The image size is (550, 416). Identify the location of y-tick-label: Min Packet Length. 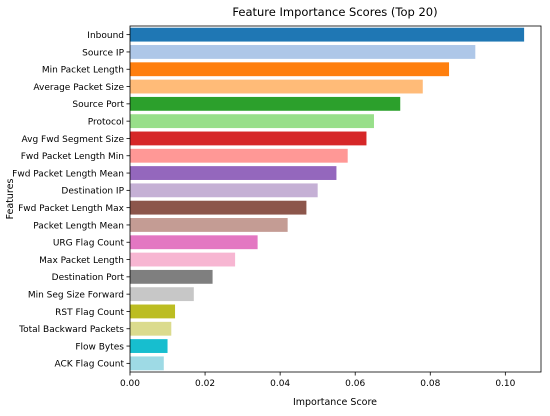
(83, 71).